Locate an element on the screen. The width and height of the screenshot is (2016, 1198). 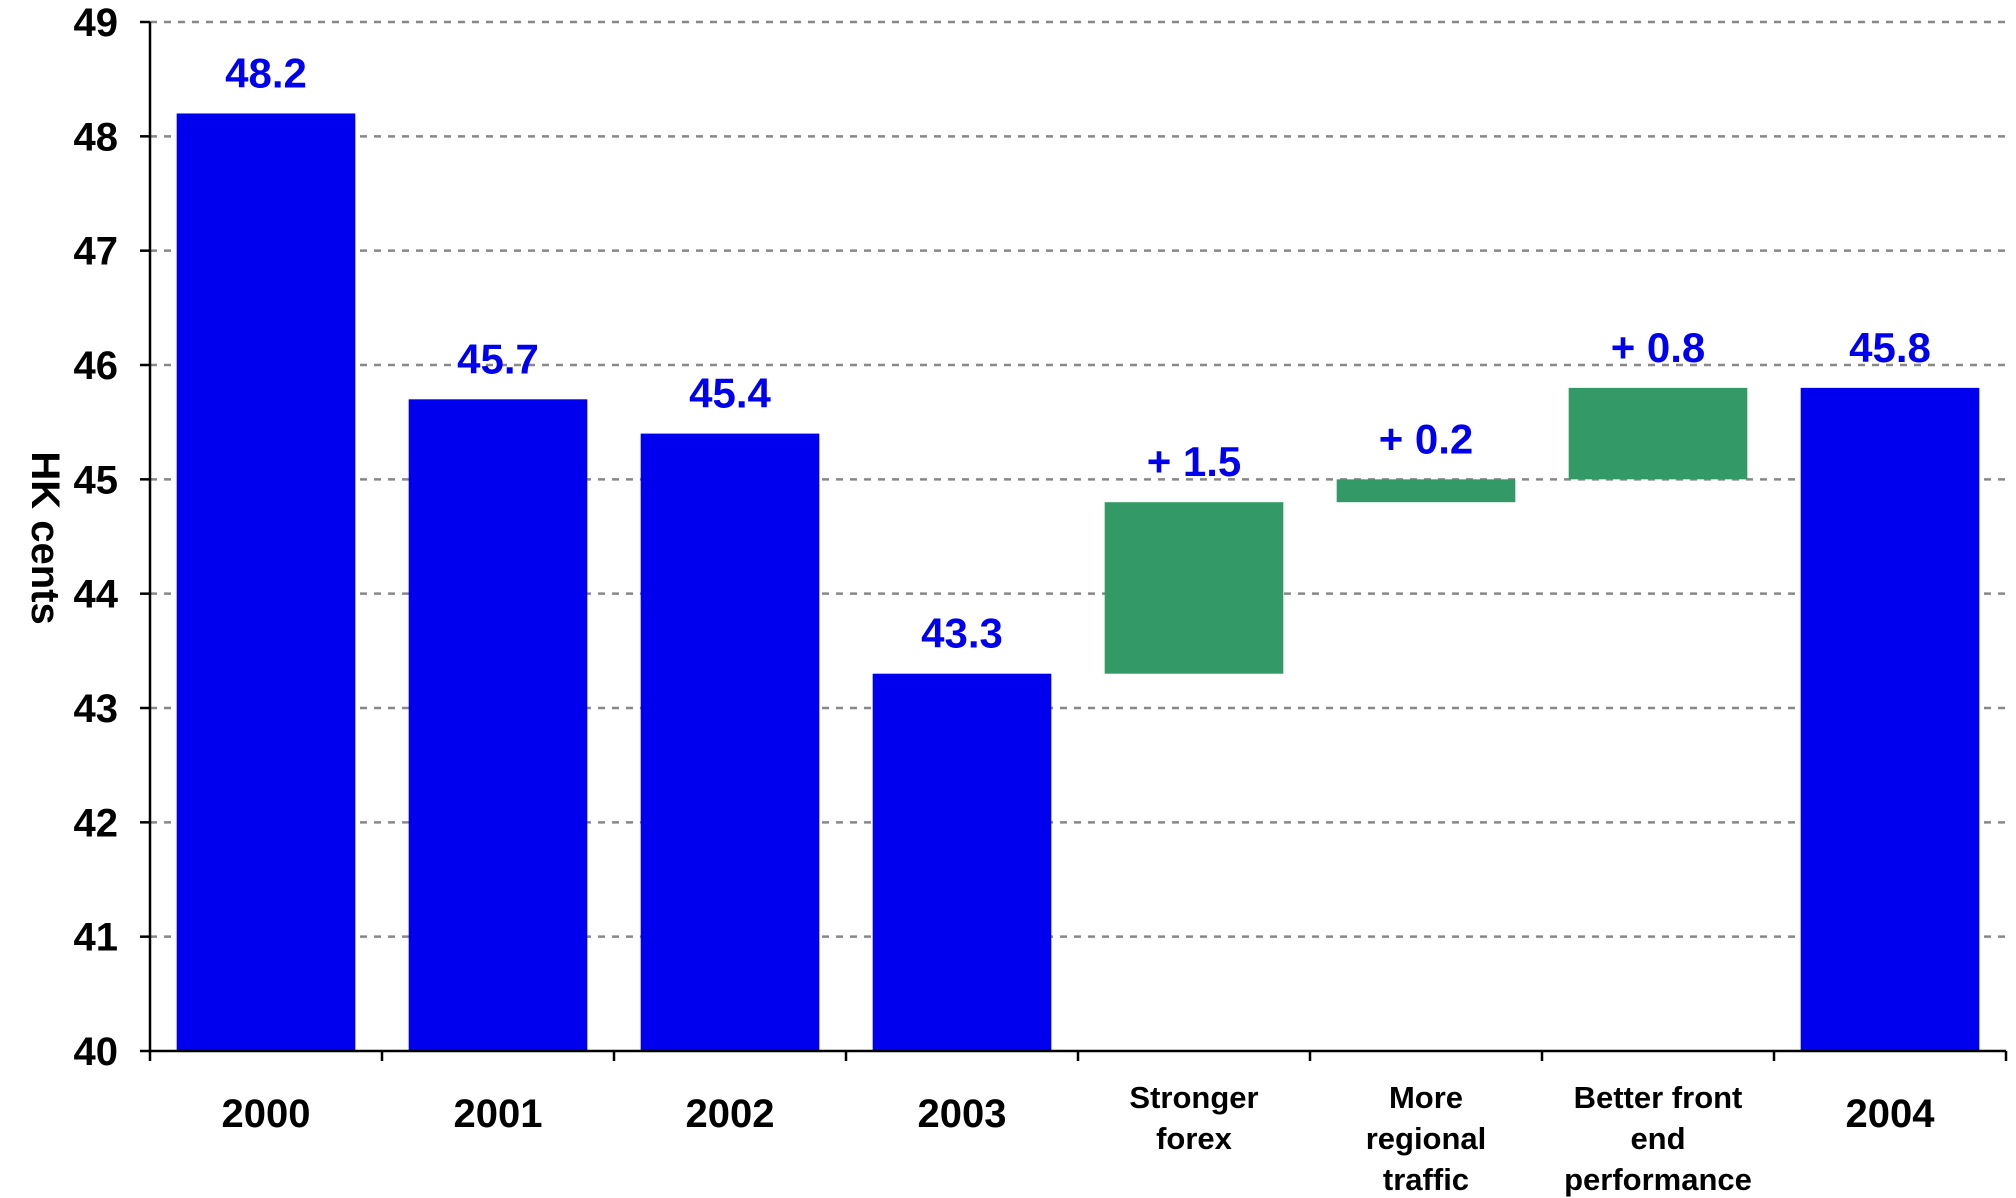
data-label: 48.2 is located at coordinates (266, 72).